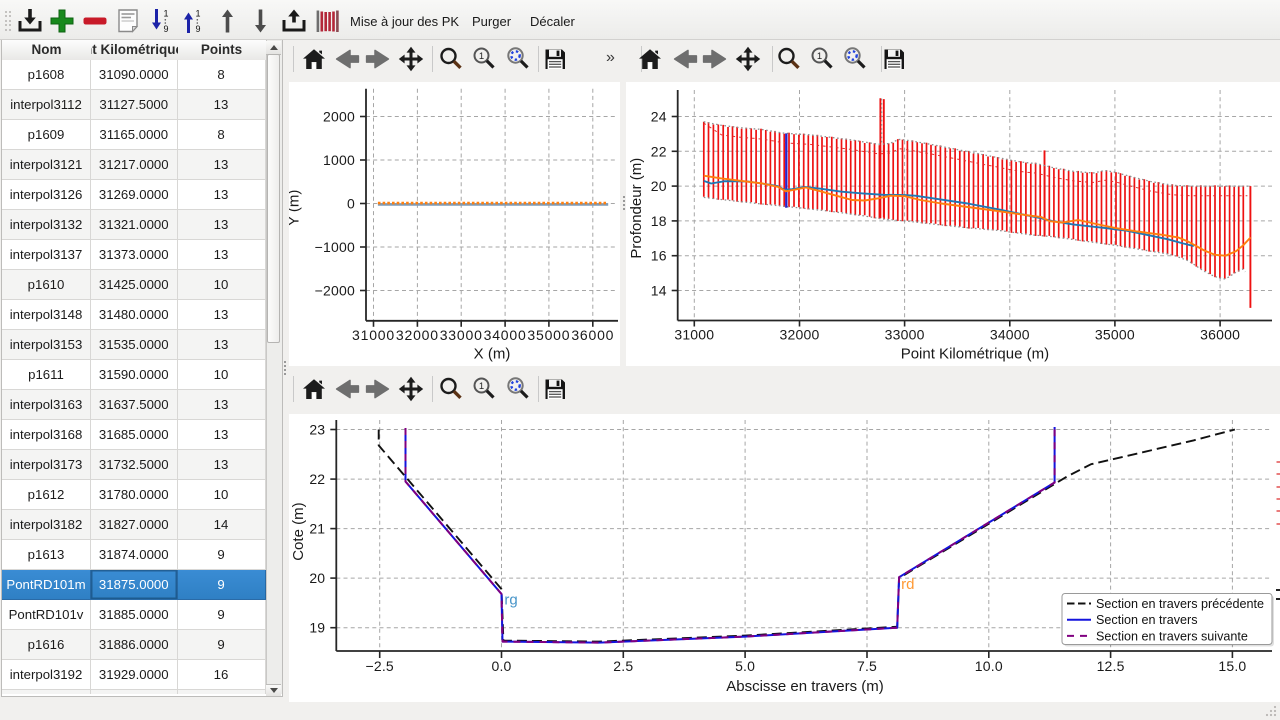  Describe the element at coordinates (339, 117) in the screenshot. I see `svg-text: 2000` at that location.